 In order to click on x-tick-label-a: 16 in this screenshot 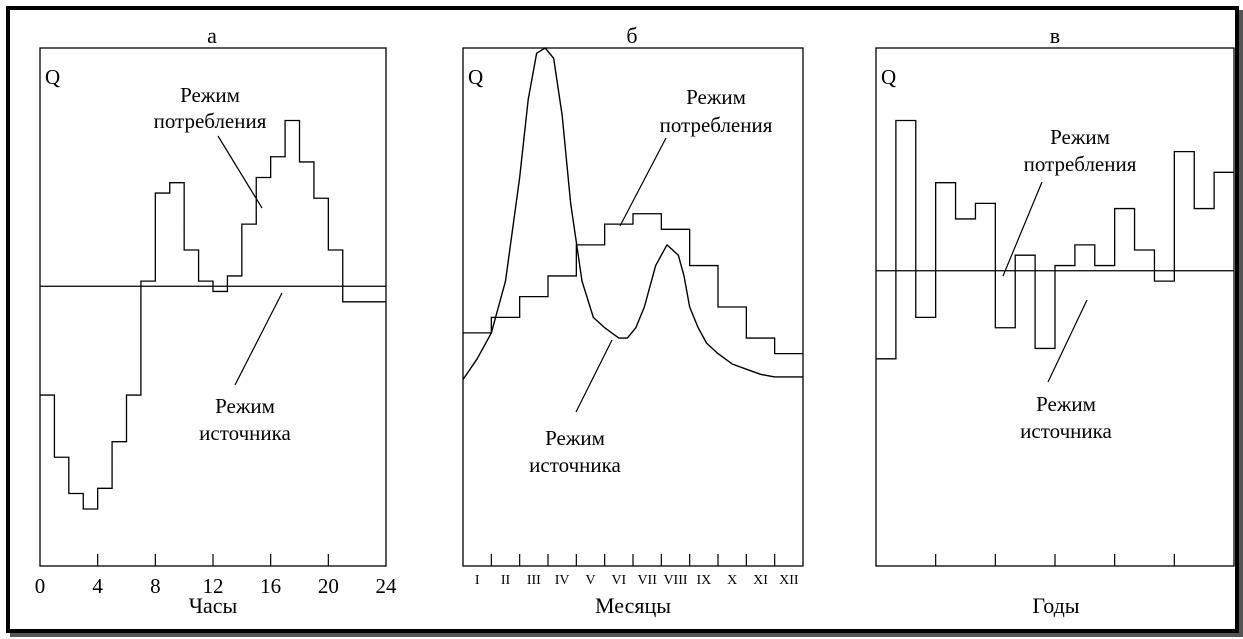, I will do `click(270, 586)`.